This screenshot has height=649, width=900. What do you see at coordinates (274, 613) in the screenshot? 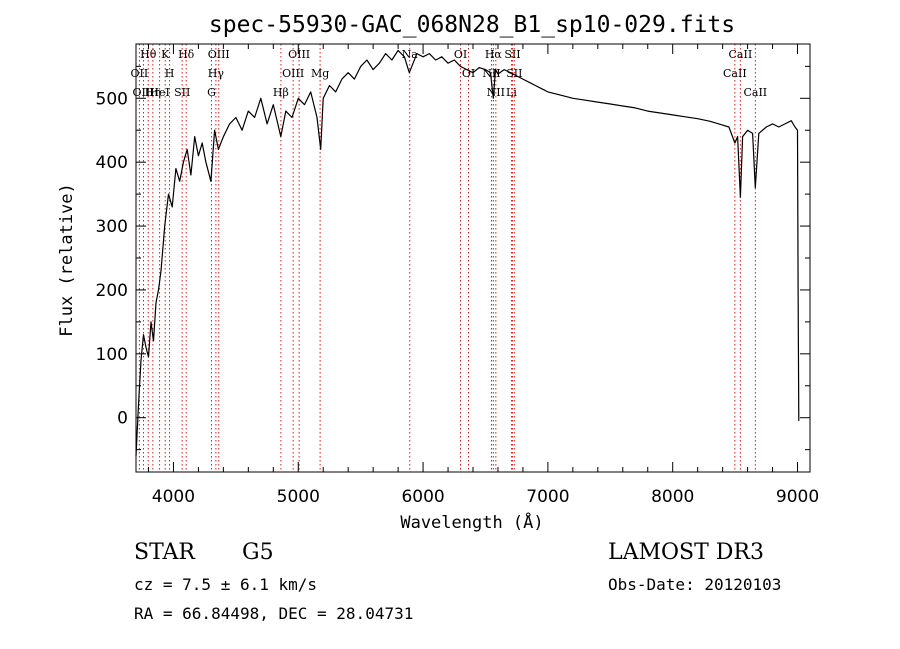
I see `coordinates: RA = 66.84498, DEC = 28.04731` at bounding box center [274, 613].